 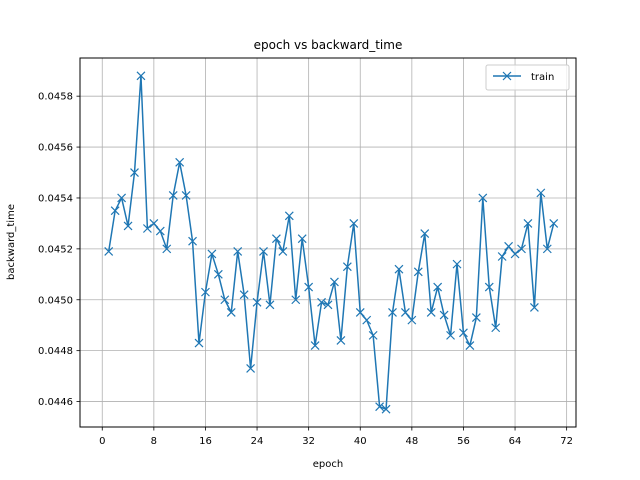 What do you see at coordinates (328, 45) in the screenshot?
I see `chart-title: epoch vs backward_time` at bounding box center [328, 45].